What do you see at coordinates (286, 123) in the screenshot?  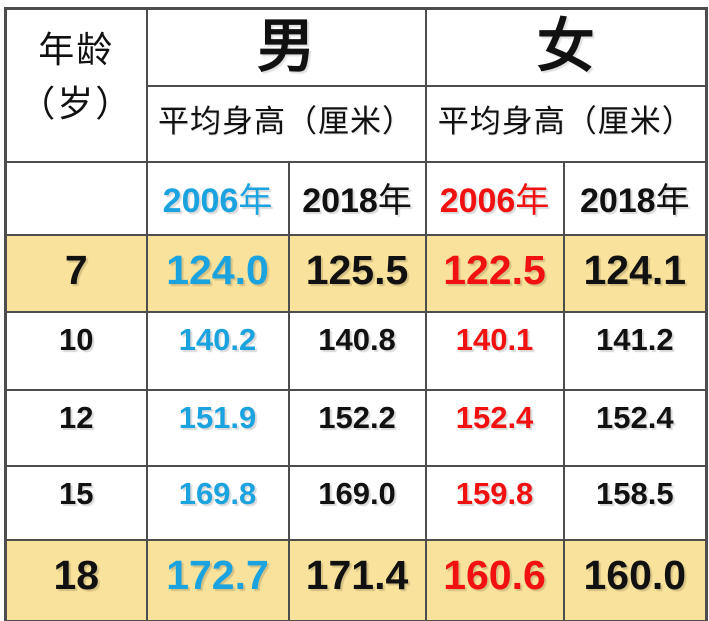 I see `male-subheader-cell: 平均身高（厘米）` at bounding box center [286, 123].